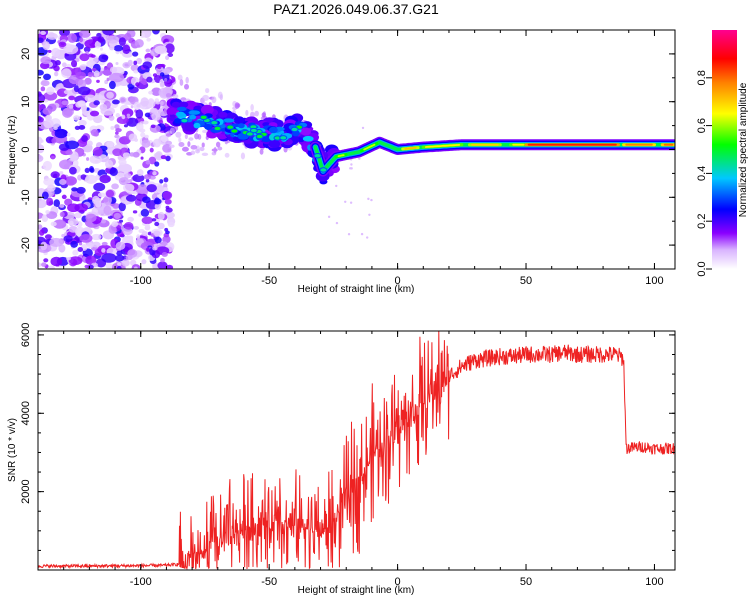  Describe the element at coordinates (229, 120) in the screenshot. I see `spectrogram-ridge-core` at that location.